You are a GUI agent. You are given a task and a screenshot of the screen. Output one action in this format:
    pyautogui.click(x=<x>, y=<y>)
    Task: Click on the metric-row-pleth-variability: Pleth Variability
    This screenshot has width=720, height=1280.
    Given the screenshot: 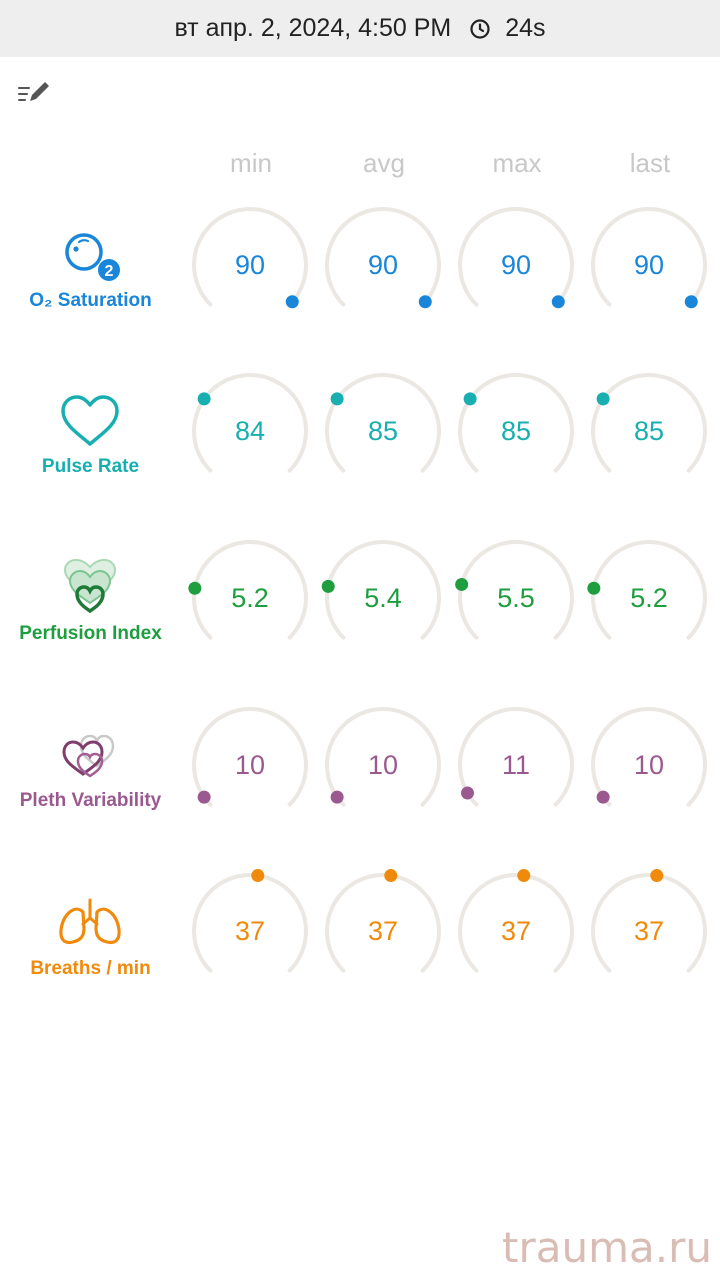 What is the action you would take?
    pyautogui.click(x=360, y=783)
    